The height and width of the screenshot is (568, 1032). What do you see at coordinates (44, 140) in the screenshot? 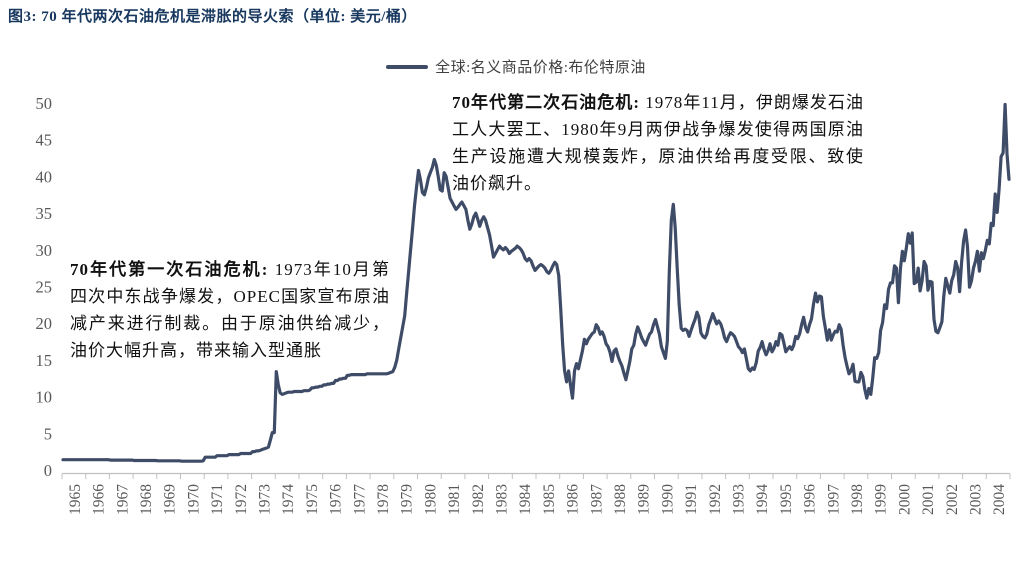
I see `y-axis-label: 45` at bounding box center [44, 140].